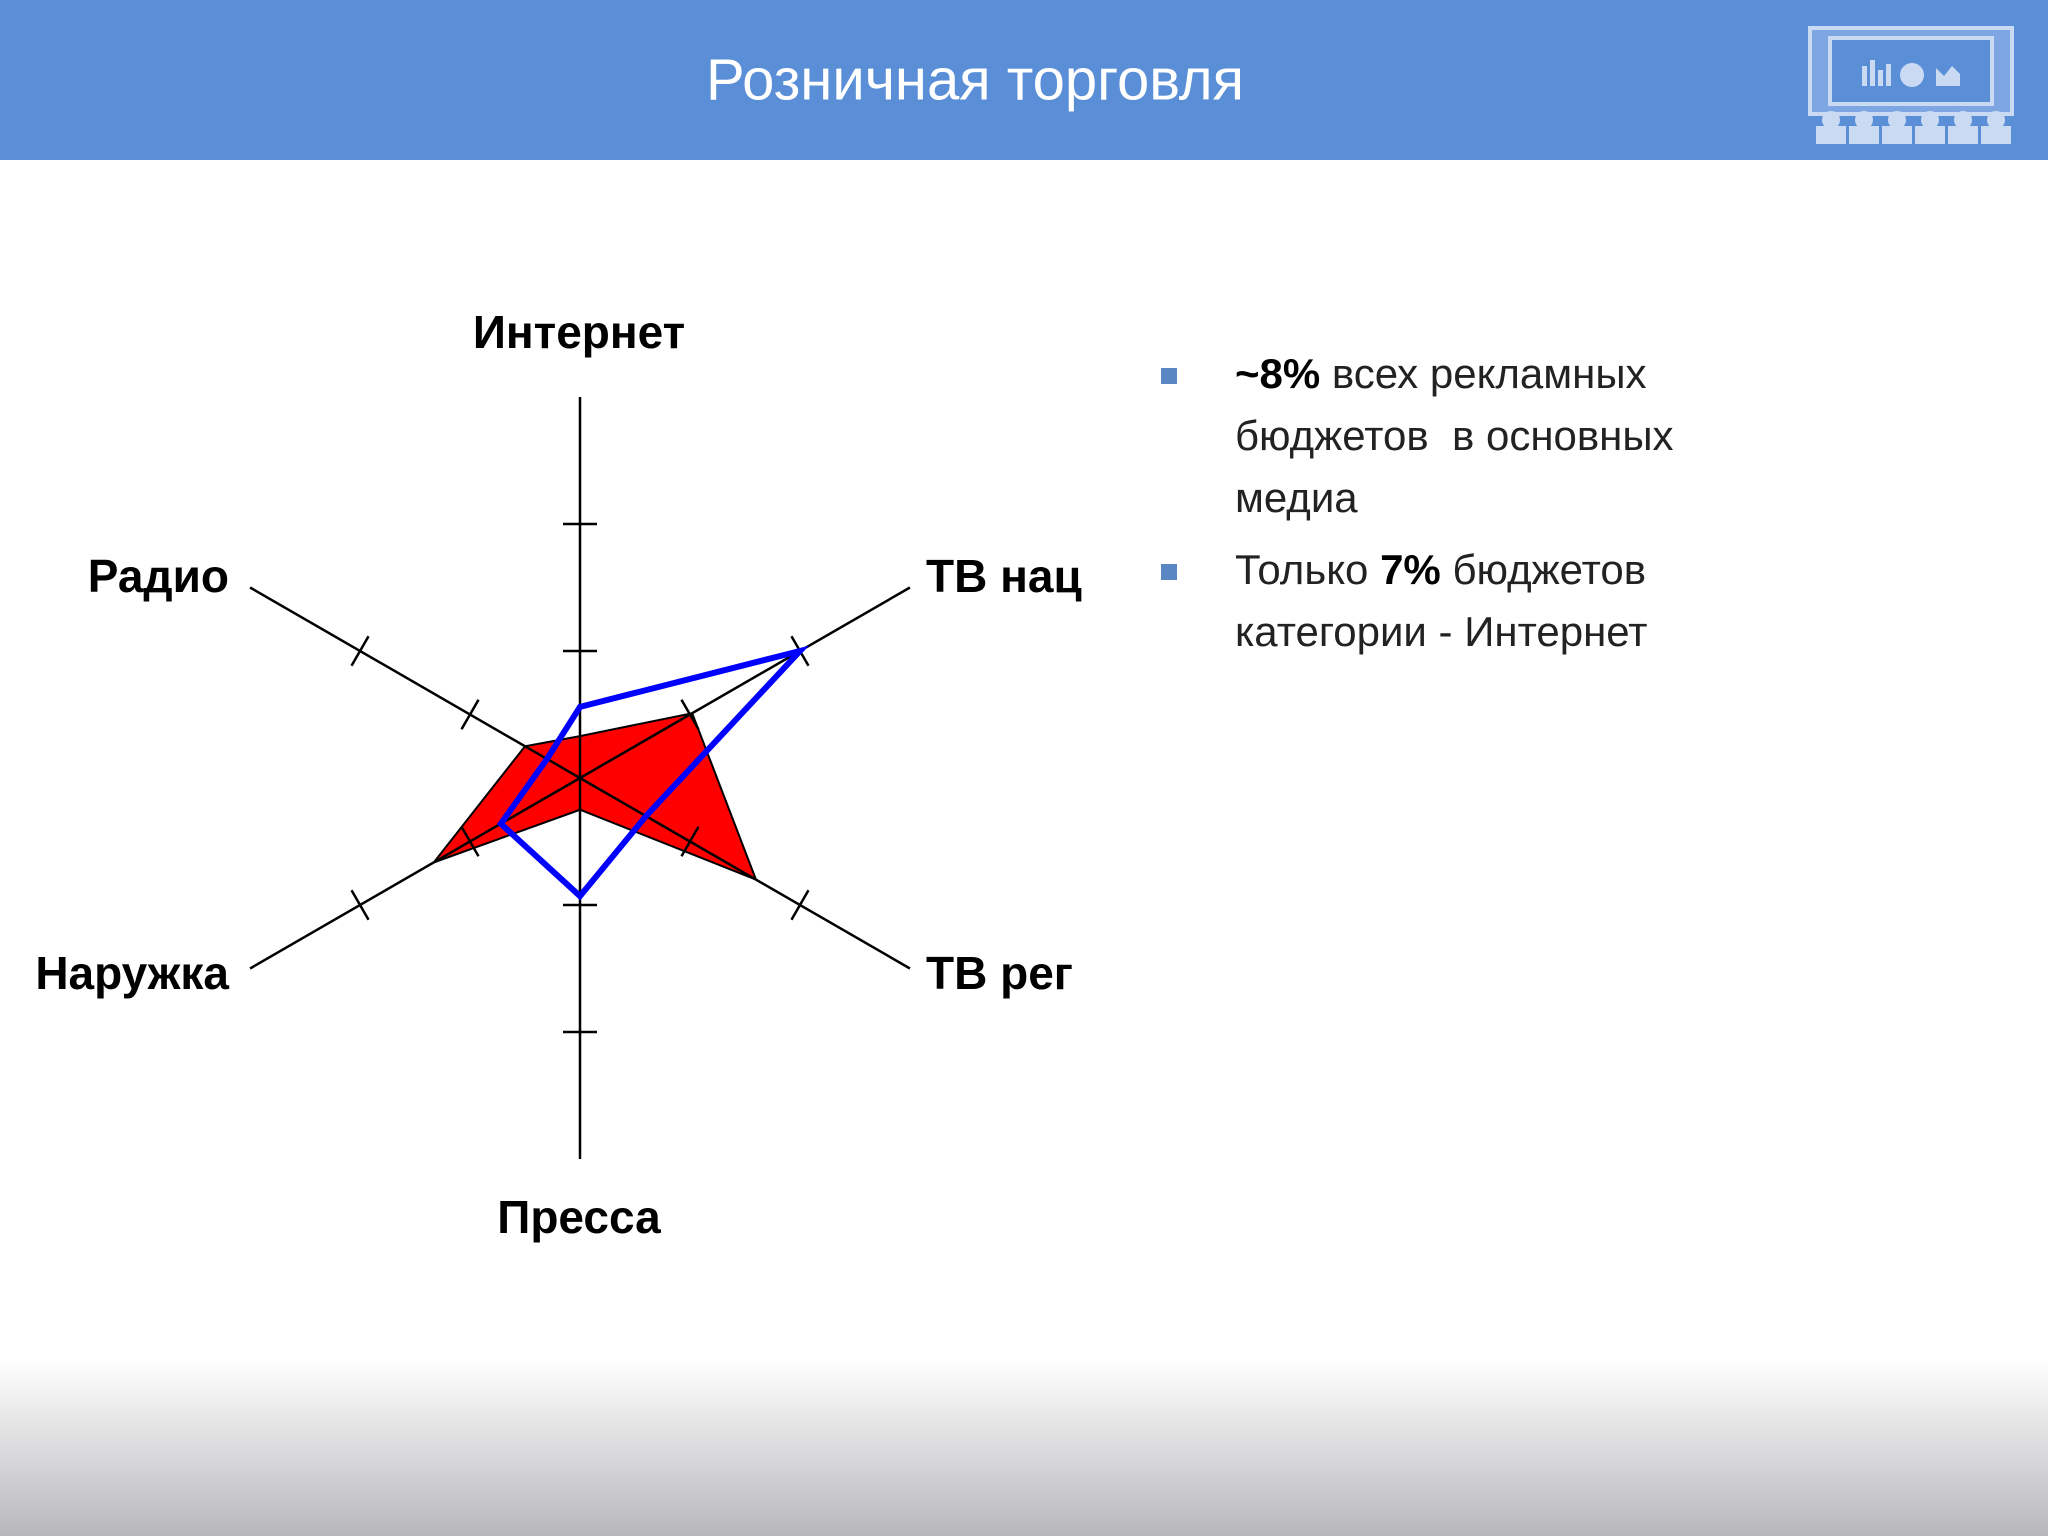 The height and width of the screenshot is (1536, 2048). I want to click on bullet-text: 7%, so click(1410, 569).